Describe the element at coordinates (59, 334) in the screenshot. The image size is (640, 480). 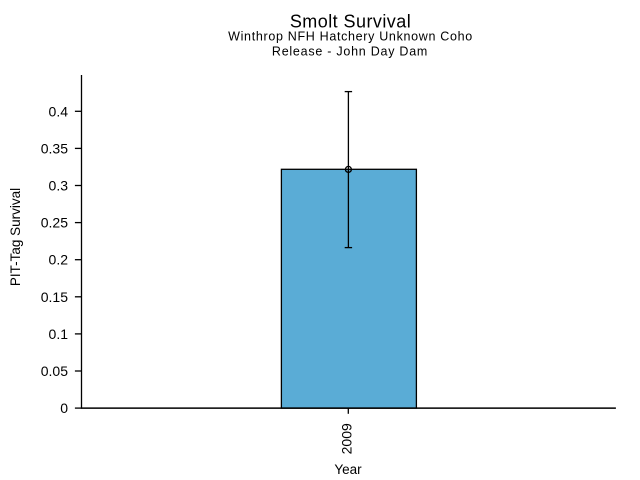
I see `svg-text: 0.1` at that location.